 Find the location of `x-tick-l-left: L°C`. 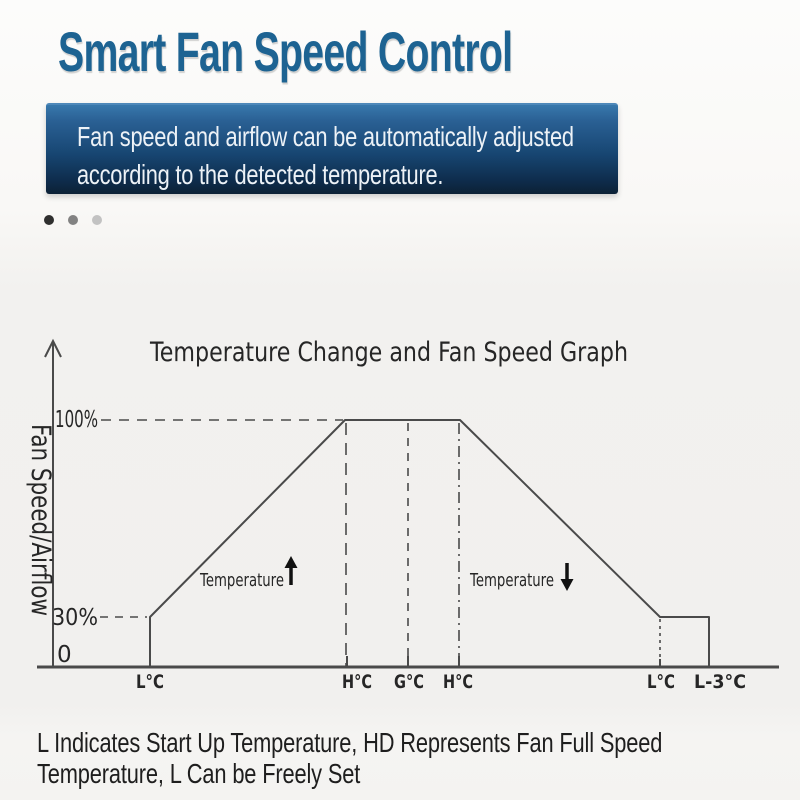

x-tick-l-left: L°C is located at coordinates (150, 682).